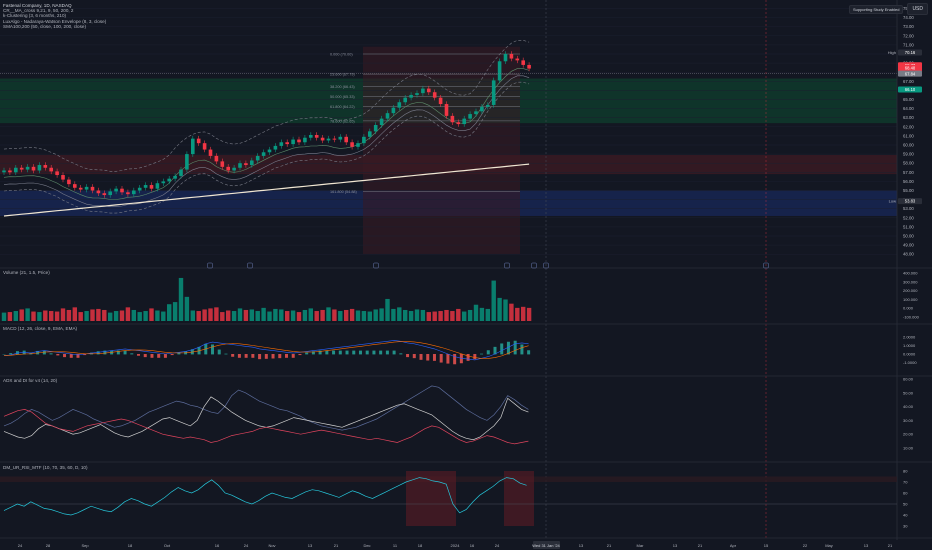  Describe the element at coordinates (908, 226) in the screenshot. I see `price-axis-label: 51.00` at that location.